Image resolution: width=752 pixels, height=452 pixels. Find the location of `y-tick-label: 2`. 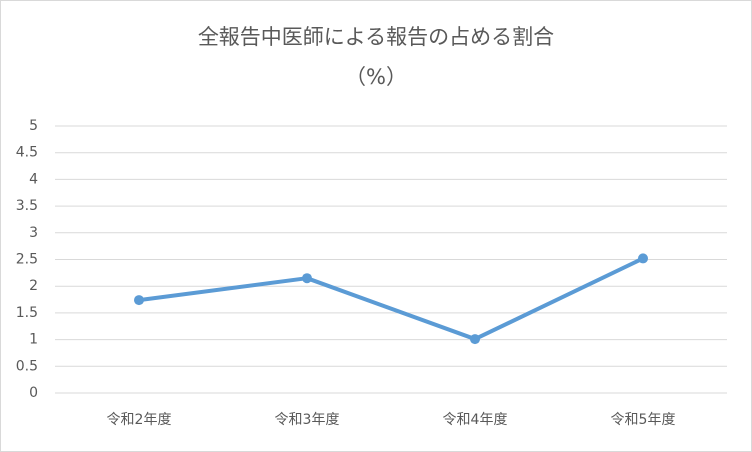

y-tick-label: 2 is located at coordinates (33, 286).